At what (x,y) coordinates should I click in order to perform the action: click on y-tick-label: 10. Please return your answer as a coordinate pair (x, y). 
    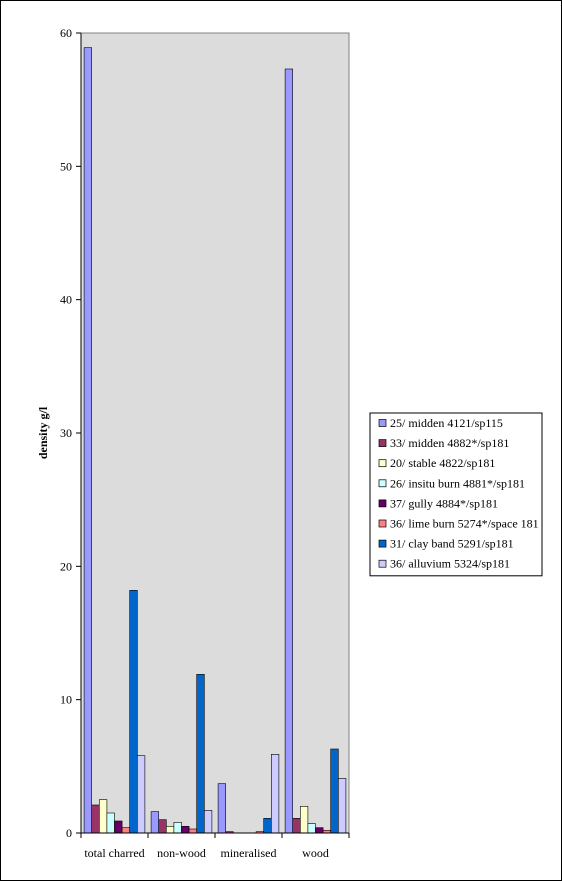
    Looking at the image, I should click on (66, 700).